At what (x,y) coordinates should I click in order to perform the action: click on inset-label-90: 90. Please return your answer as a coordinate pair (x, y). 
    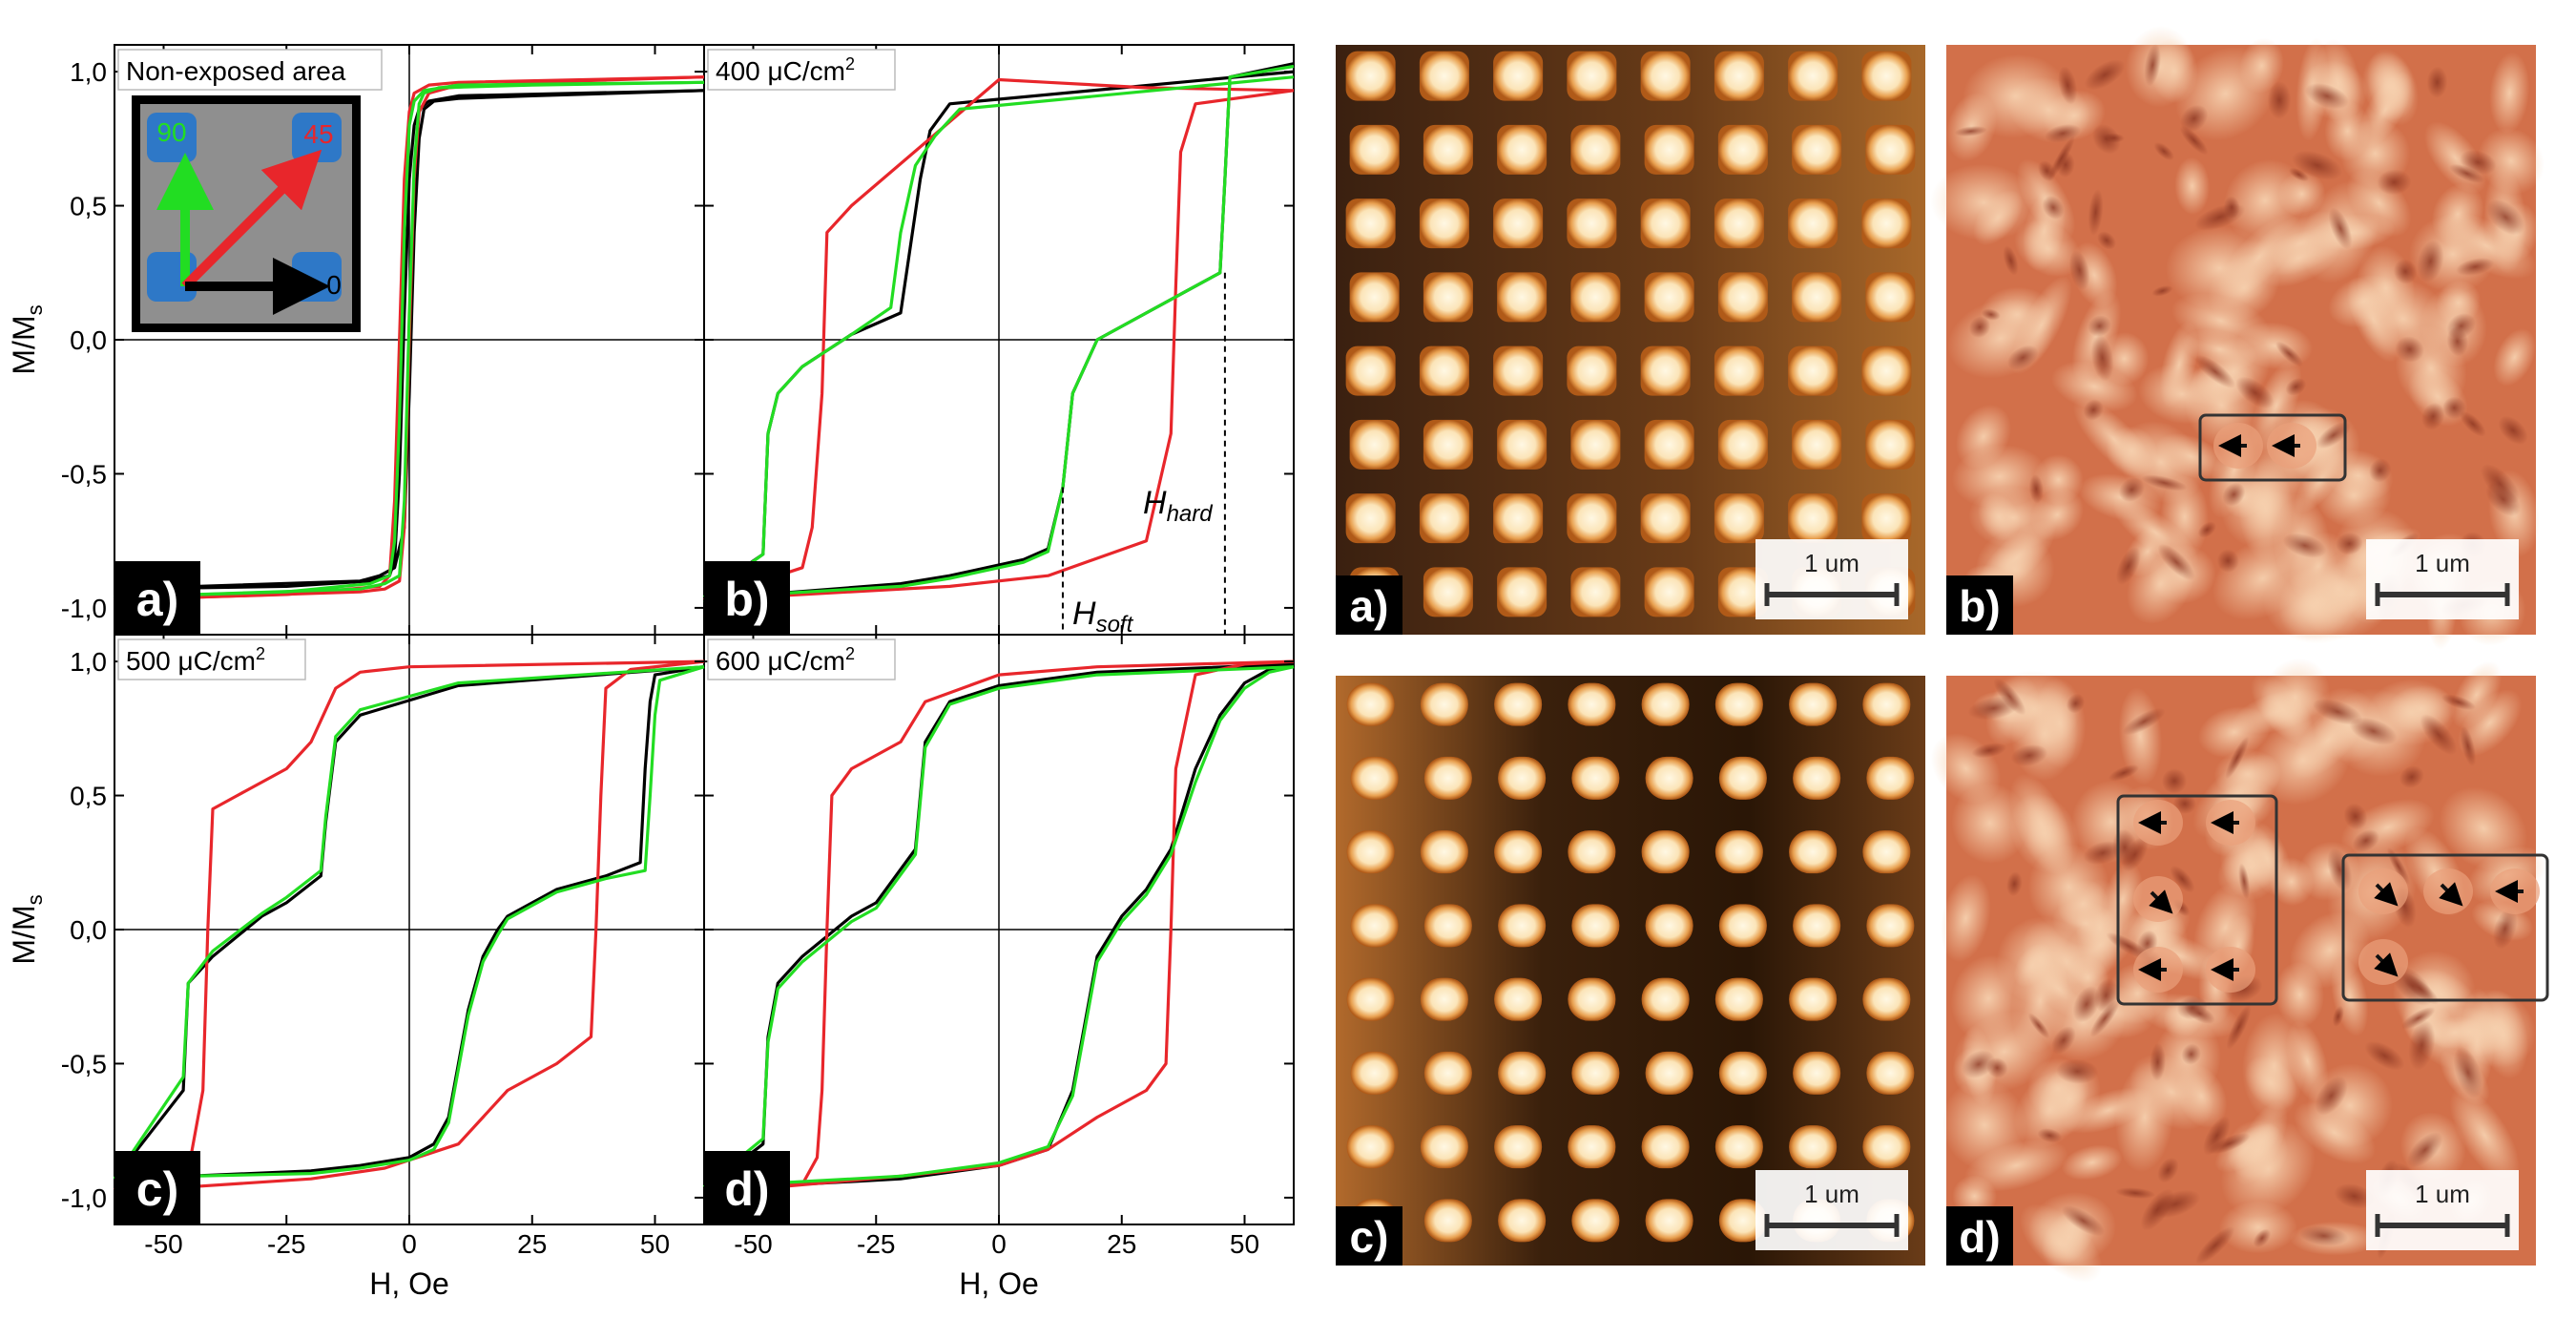
    Looking at the image, I should click on (171, 132).